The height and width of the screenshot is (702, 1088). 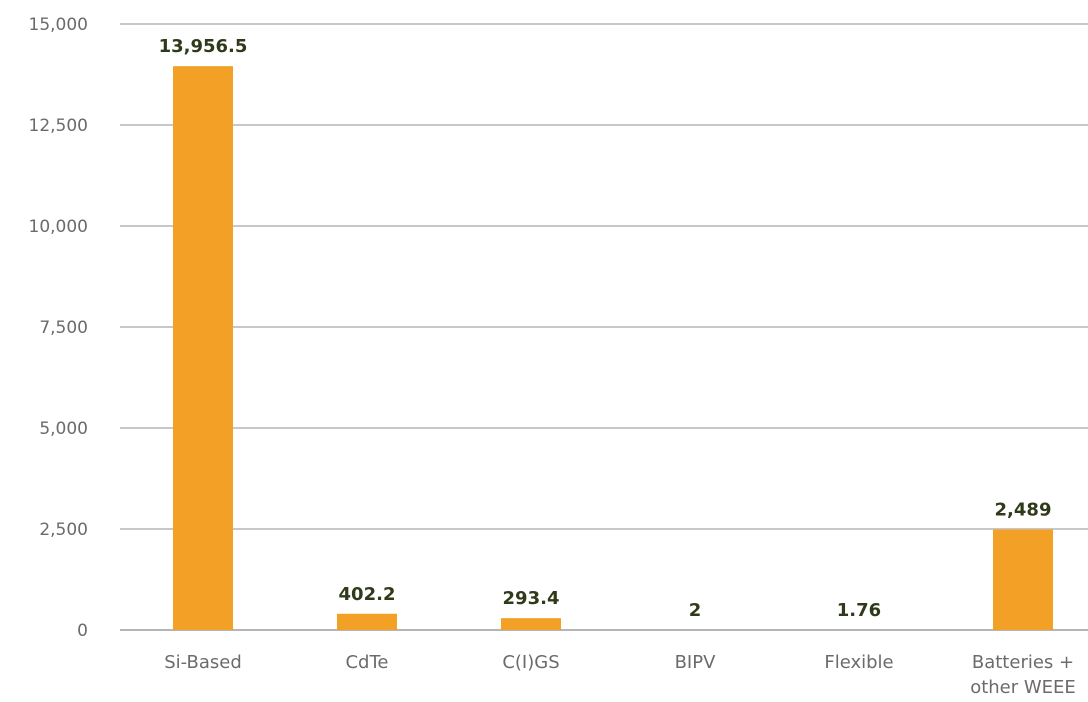 I want to click on y-tick-label: 0, so click(x=82, y=631).